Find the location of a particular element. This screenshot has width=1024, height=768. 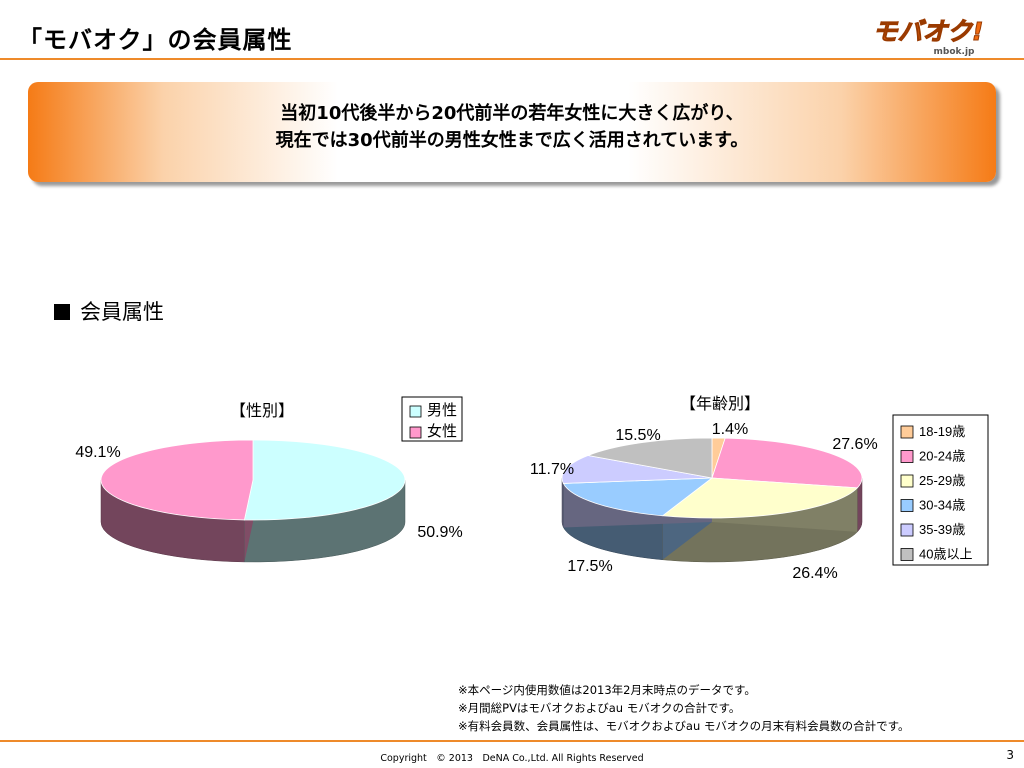

chart-legend: 男性女性 is located at coordinates (432, 419).